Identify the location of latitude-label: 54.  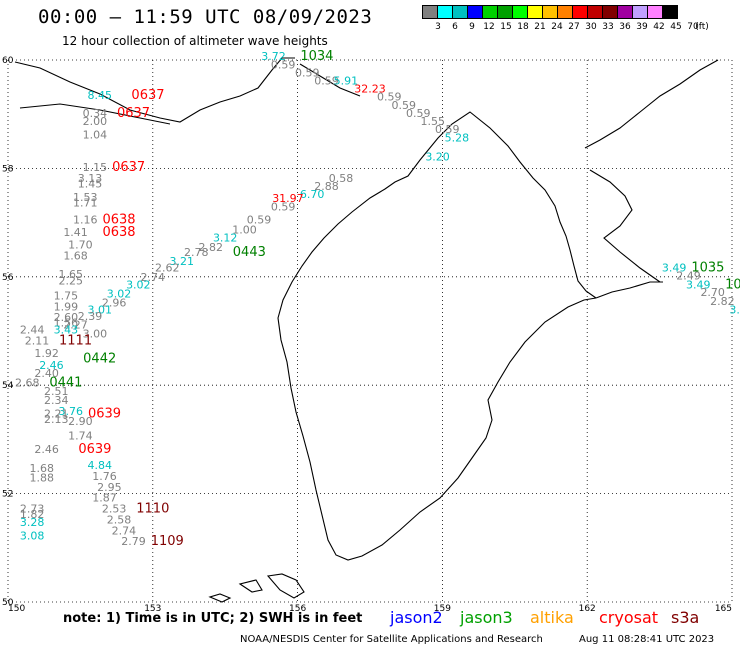
(8, 386).